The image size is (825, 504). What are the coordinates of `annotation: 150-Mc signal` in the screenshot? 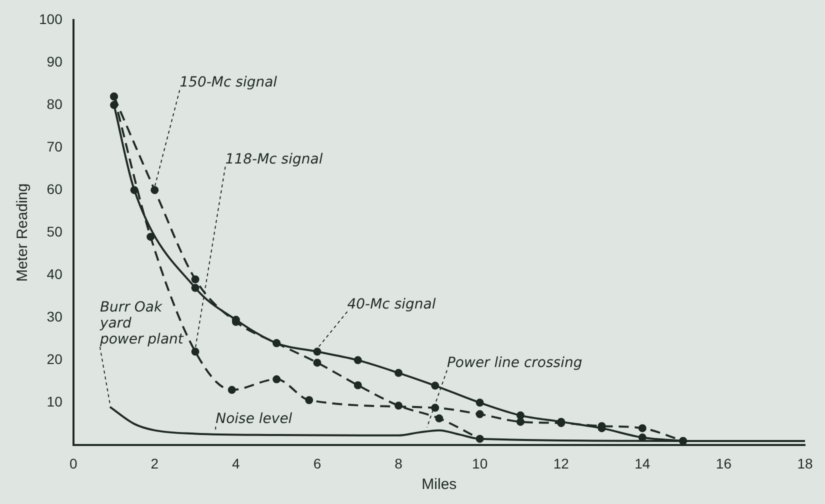 It's located at (229, 82).